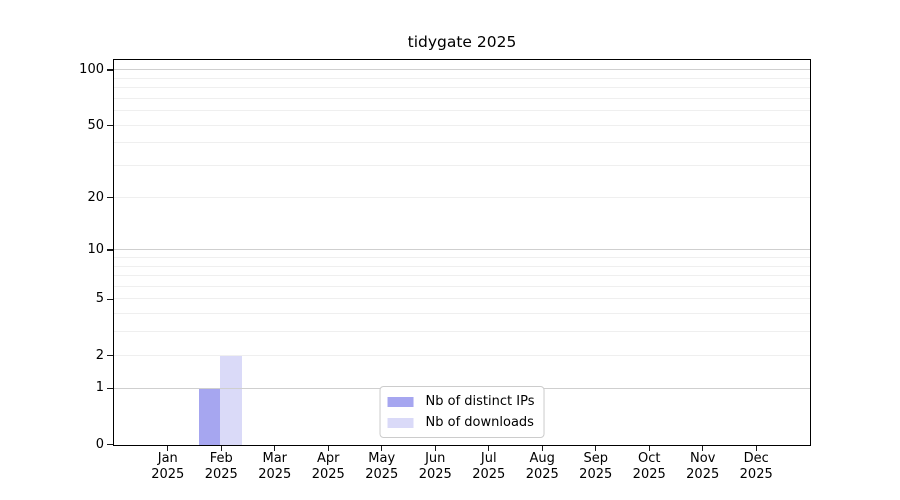  Describe the element at coordinates (91, 70) in the screenshot. I see `y-tick-label: 100` at that location.